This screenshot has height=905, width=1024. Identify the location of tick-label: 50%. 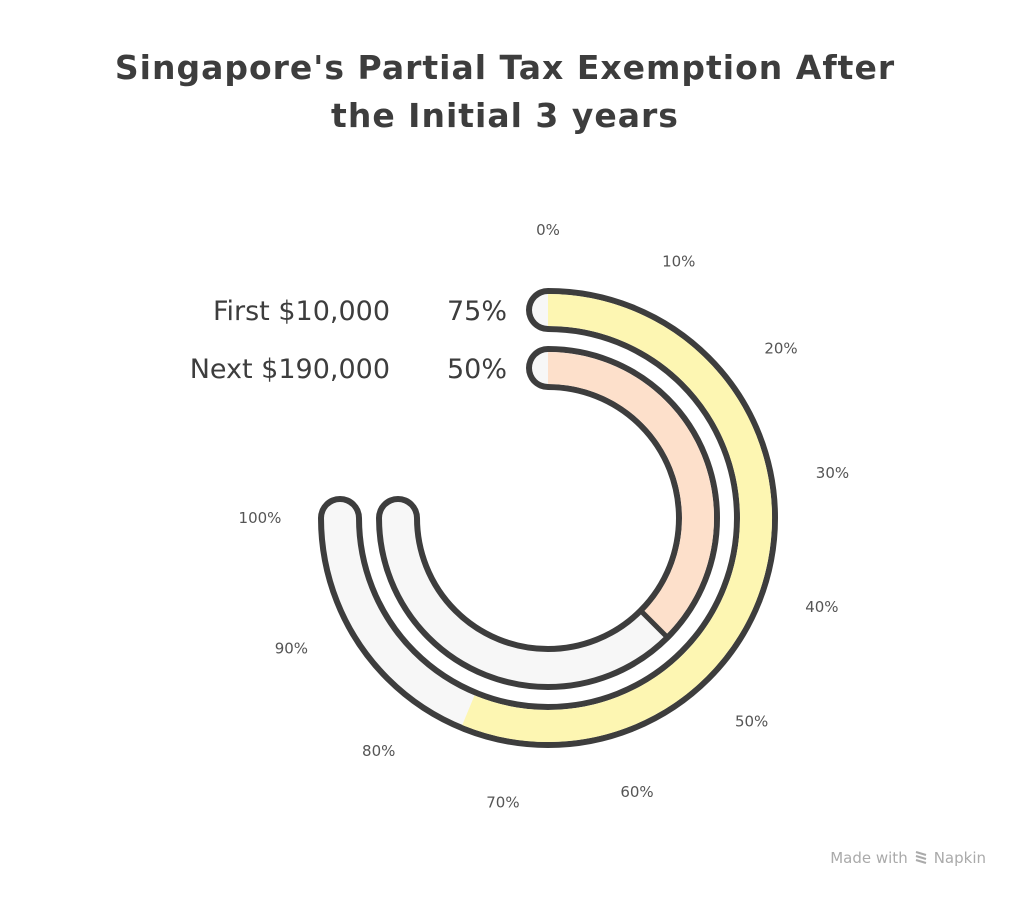
(751, 722).